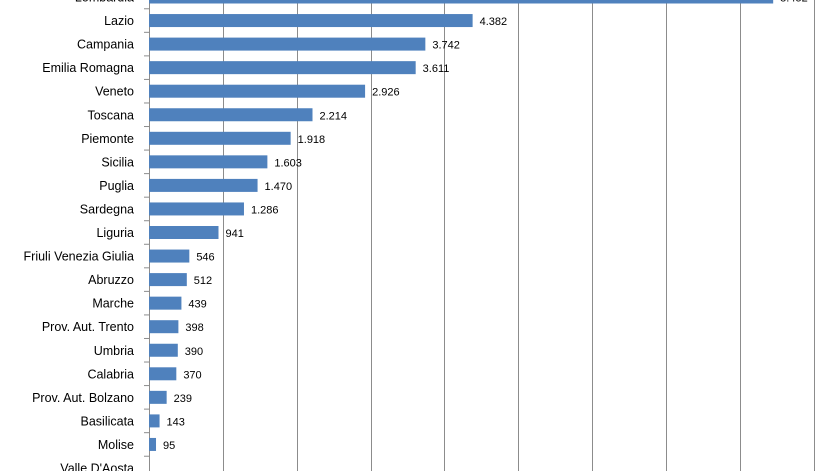 This screenshot has height=471, width=840. Describe the element at coordinates (446, 46) in the screenshot. I see `value-label: 3.742` at that location.